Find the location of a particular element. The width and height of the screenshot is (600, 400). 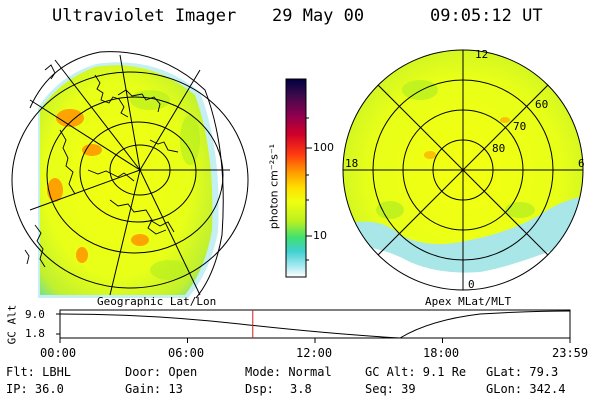

instrument-title: Ultraviolet Imager is located at coordinates (144, 16).